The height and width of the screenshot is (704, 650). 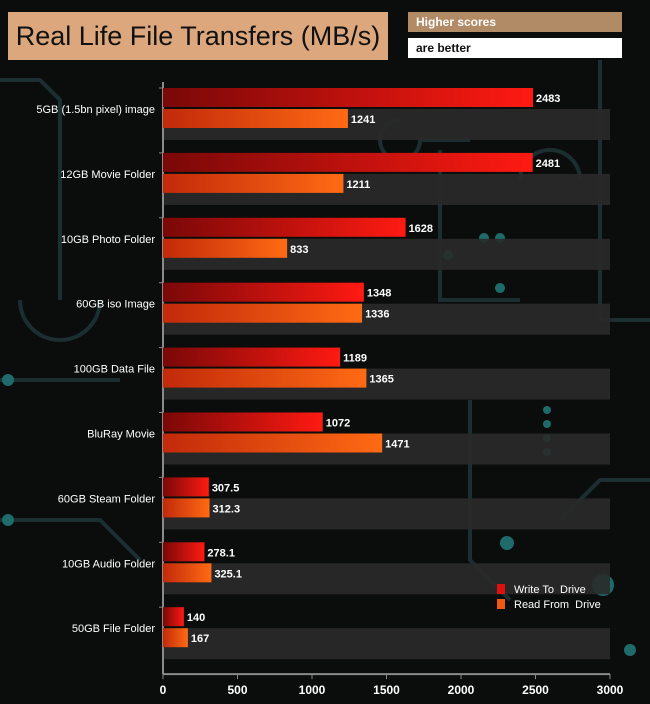 What do you see at coordinates (515, 48) in the screenshot?
I see `note-are-better: are better` at bounding box center [515, 48].